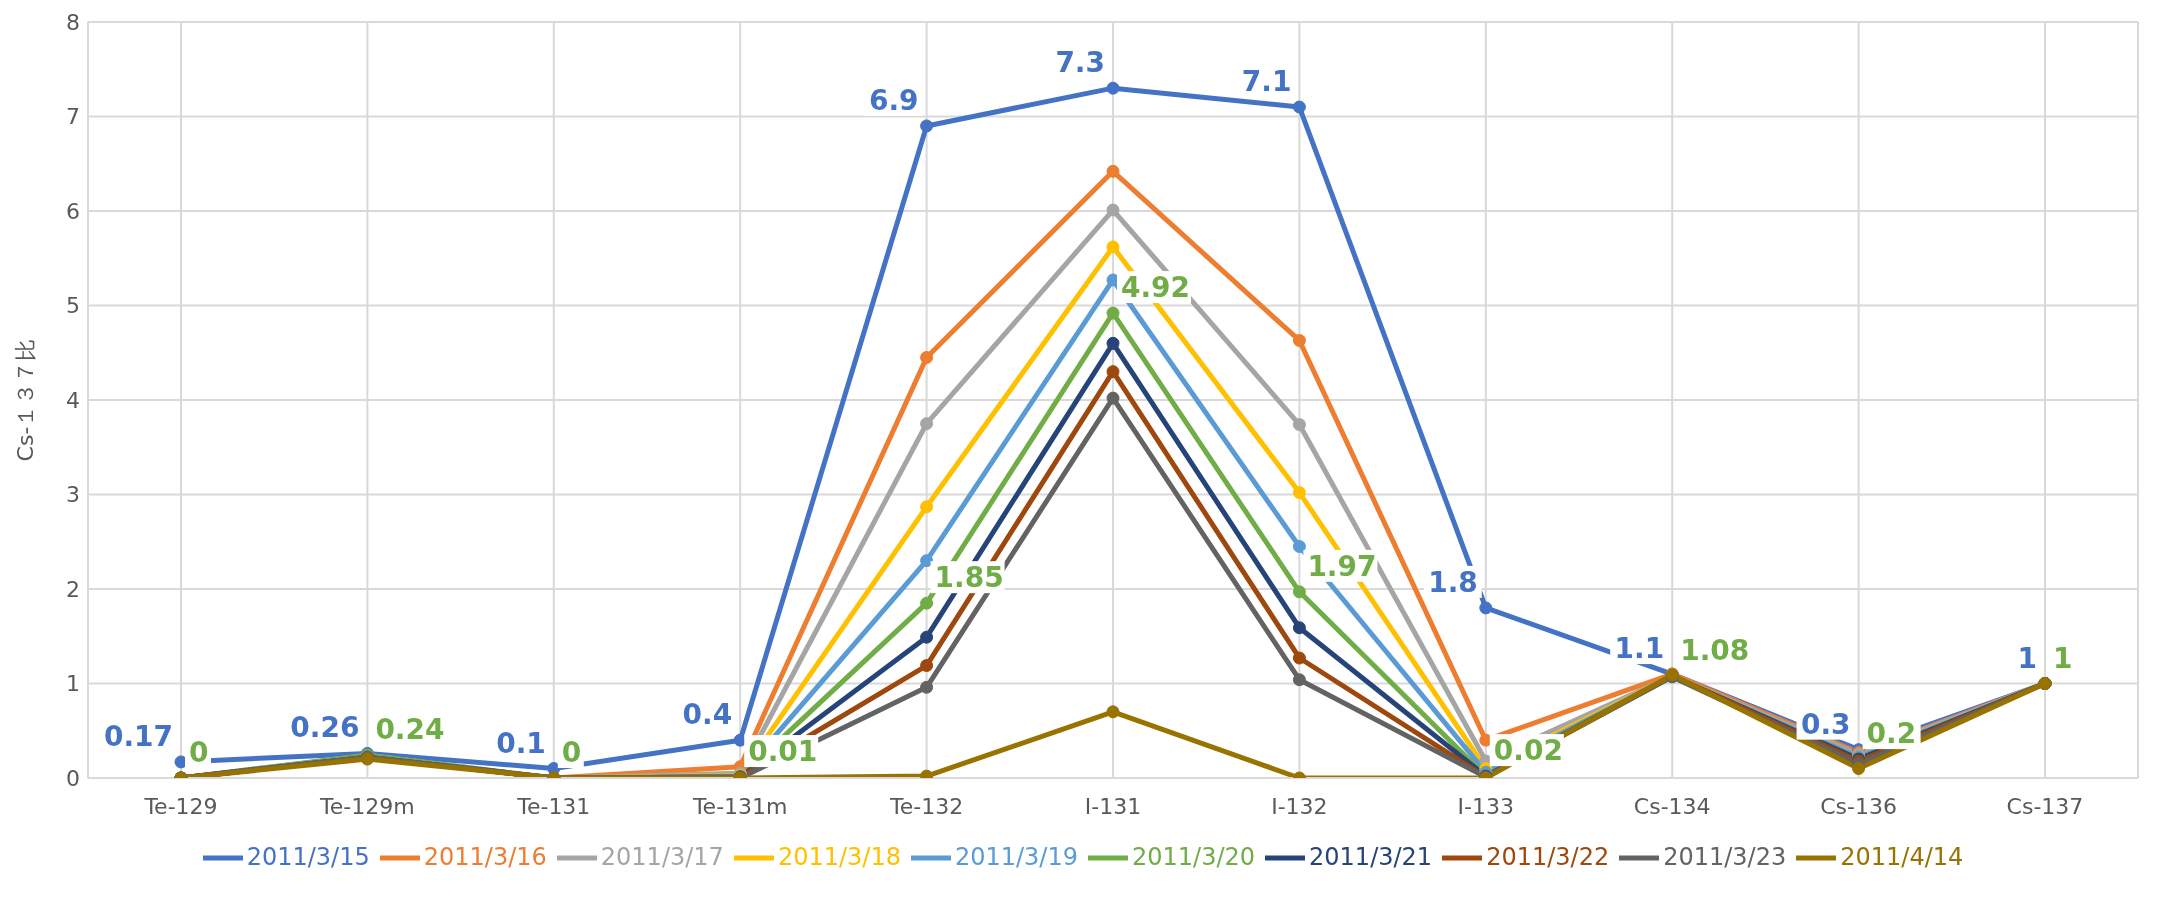 The image size is (2157, 900). Describe the element at coordinates (73, 589) in the screenshot. I see `y-tick-label: 2` at that location.